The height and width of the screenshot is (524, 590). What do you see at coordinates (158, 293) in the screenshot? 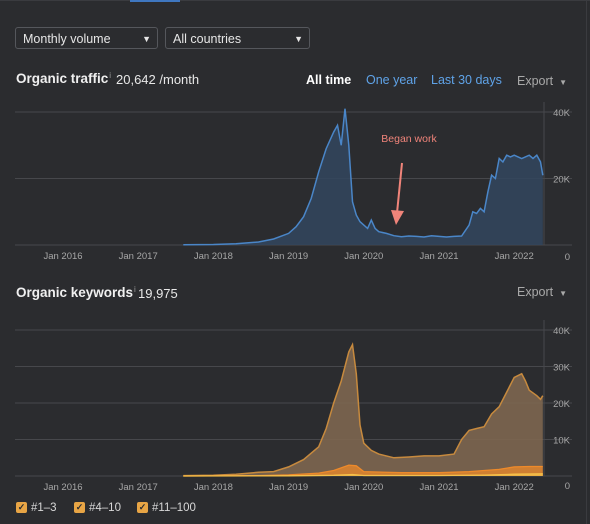
I see `keywords-value: 19,975` at bounding box center [158, 293].